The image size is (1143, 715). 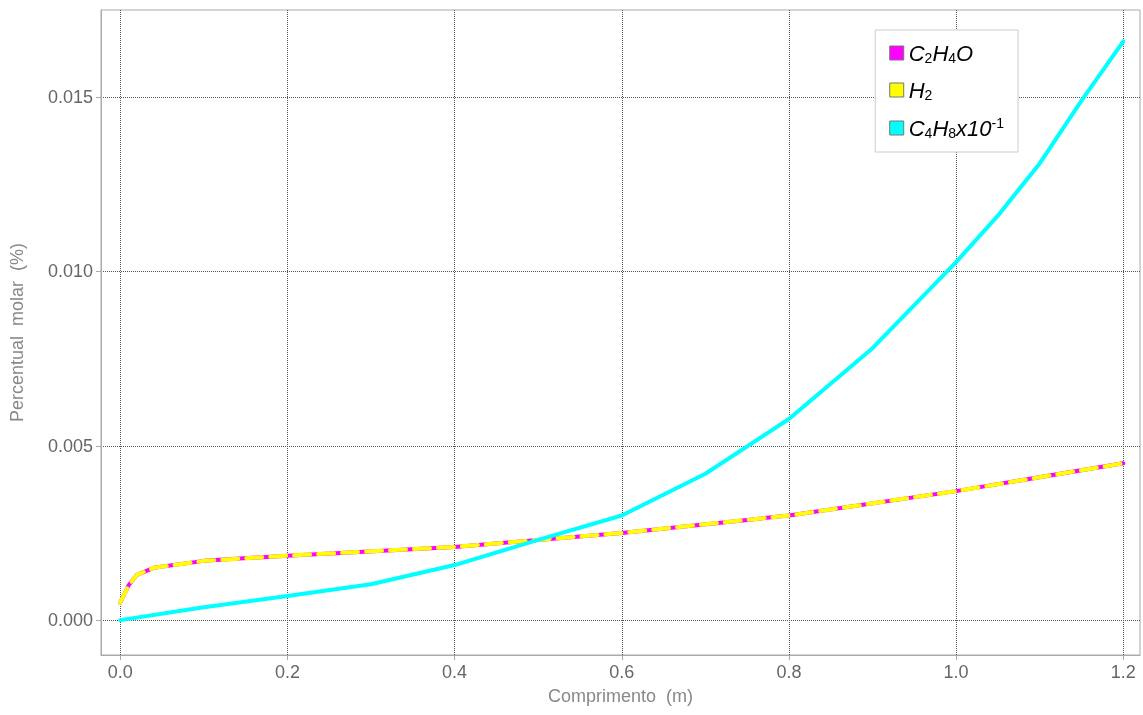 I want to click on legend-label: H2, so click(x=920, y=90).